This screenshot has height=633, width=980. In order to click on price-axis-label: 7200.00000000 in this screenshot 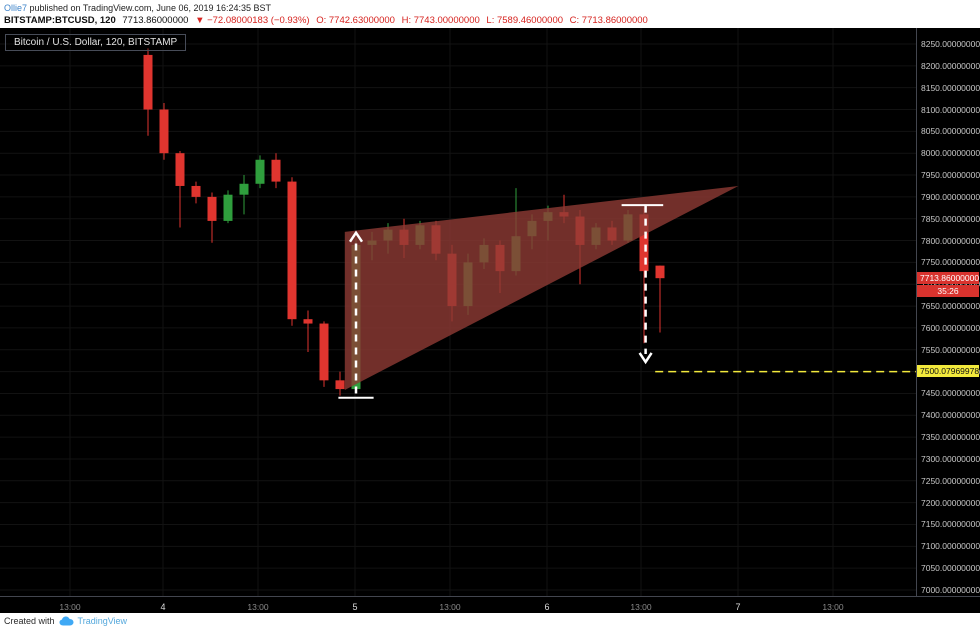, I will do `click(950, 502)`.